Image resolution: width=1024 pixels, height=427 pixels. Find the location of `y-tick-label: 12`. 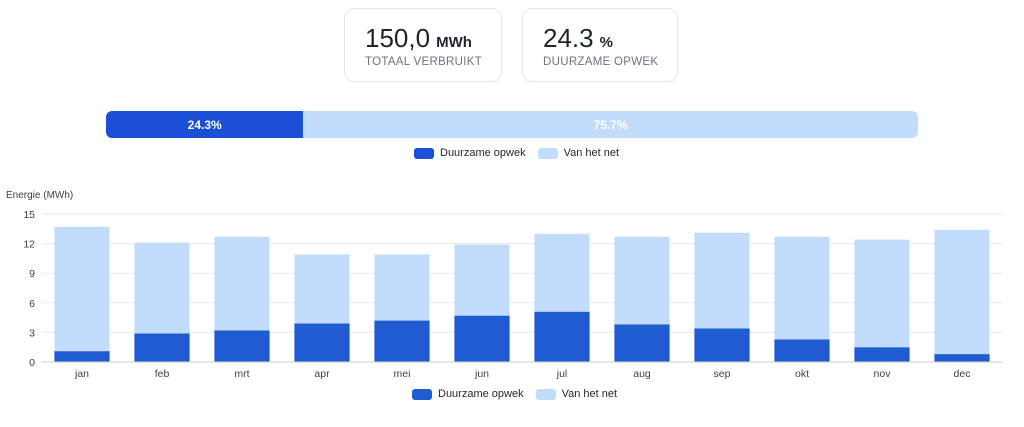

y-tick-label: 12 is located at coordinates (29, 245).